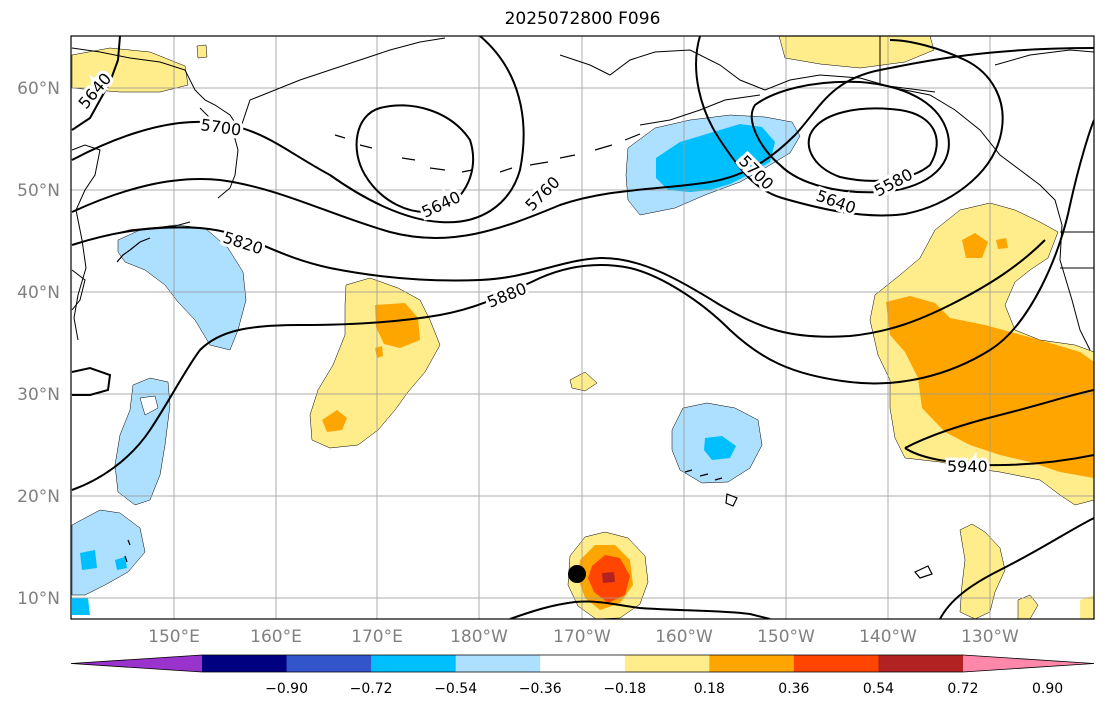 This screenshot has width=1105, height=712. Describe the element at coordinates (990, 637) in the screenshot. I see `lon-label: 130°W` at that location.